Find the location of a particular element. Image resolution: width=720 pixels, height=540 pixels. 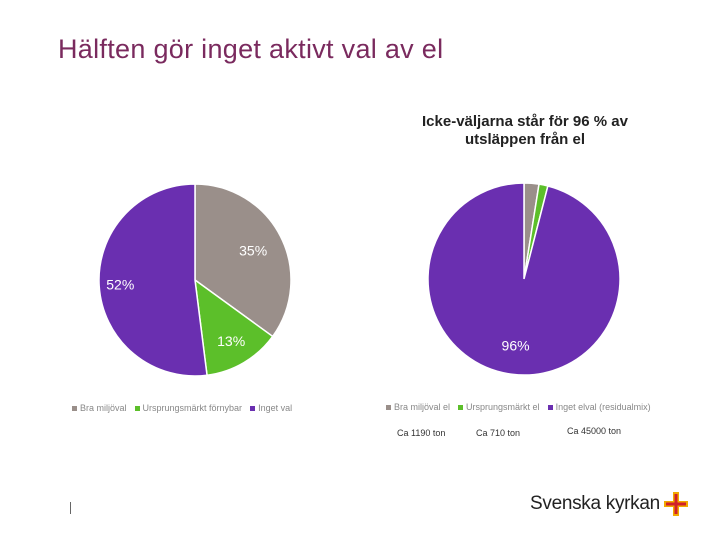

chart-1-label-1: 35% is located at coordinates (253, 250).